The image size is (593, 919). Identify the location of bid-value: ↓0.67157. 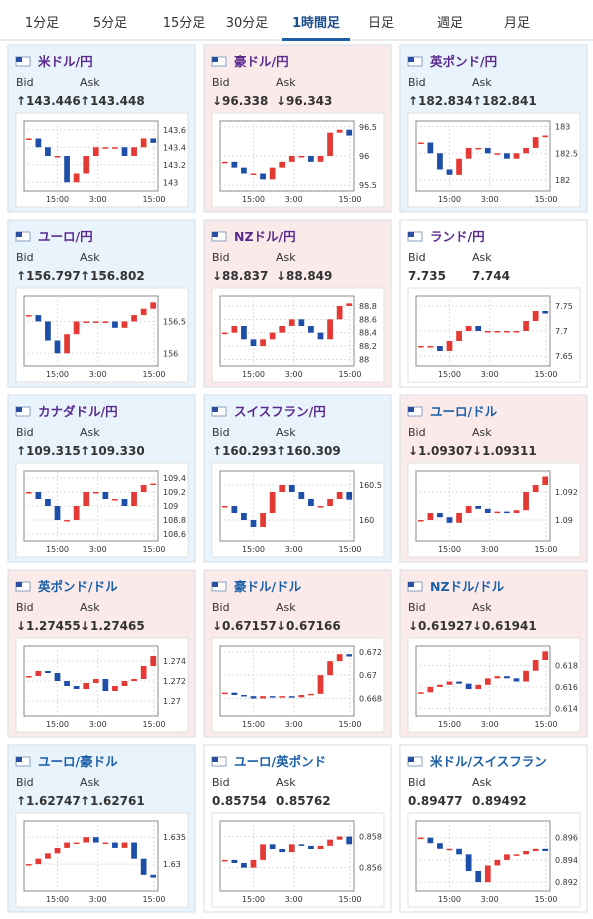
(244, 626).